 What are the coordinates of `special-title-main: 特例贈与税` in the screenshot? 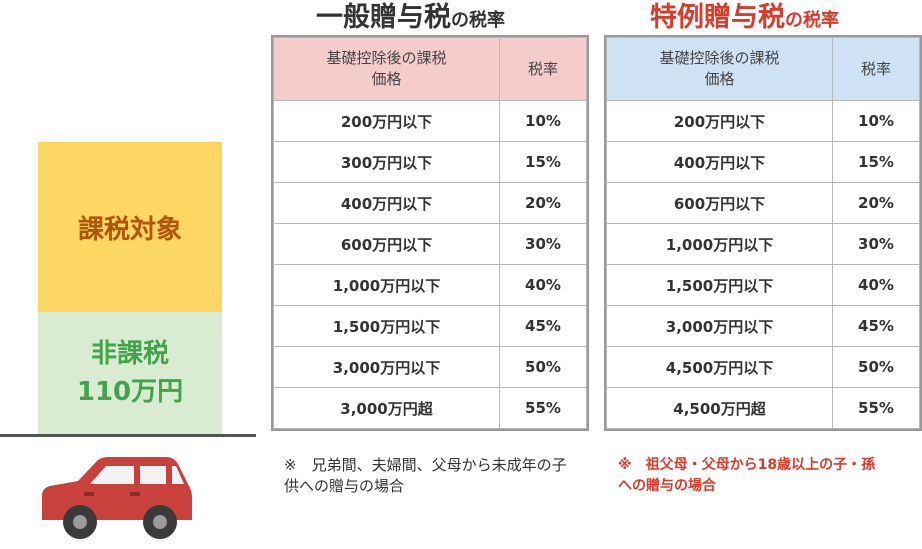 It's located at (717, 17).